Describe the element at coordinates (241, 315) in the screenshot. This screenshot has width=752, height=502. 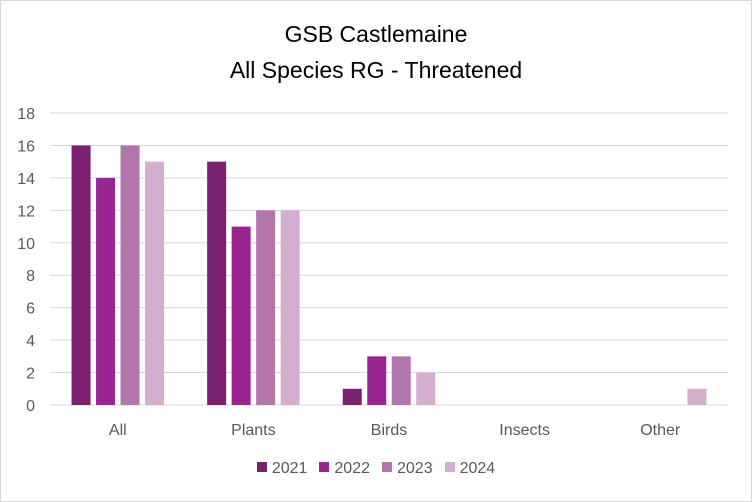
I see `bar-plants-2022` at that location.